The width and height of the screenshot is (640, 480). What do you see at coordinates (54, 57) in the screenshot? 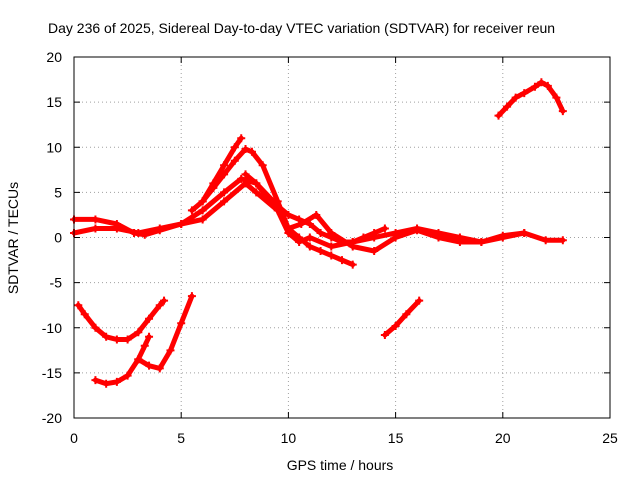
I see `y-tick-label: 20` at bounding box center [54, 57].